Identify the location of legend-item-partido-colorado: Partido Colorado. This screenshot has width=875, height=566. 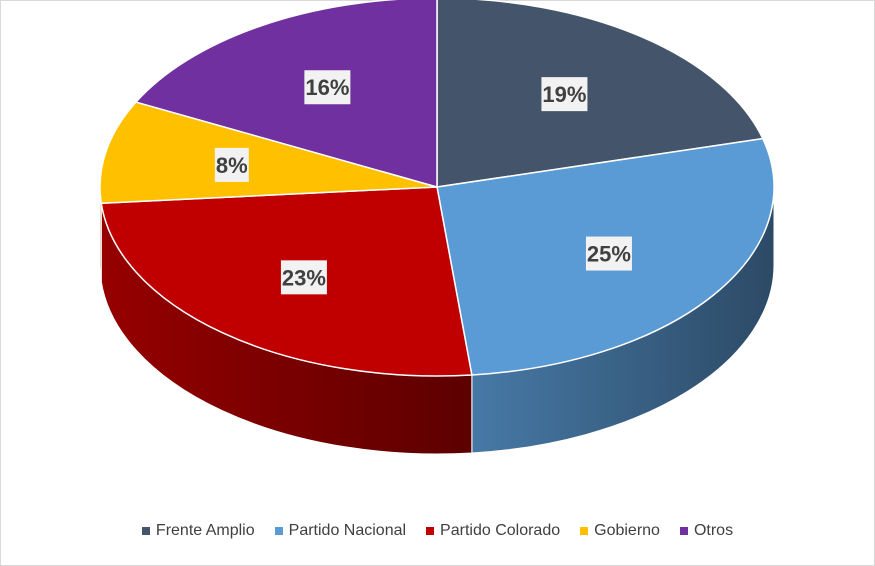
(493, 531).